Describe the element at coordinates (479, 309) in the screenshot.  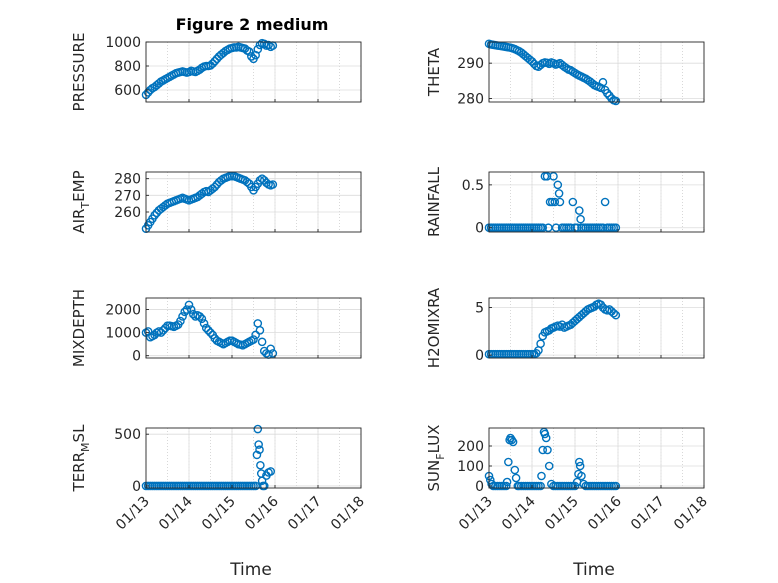
I see `y-tick-label: 5` at that location.